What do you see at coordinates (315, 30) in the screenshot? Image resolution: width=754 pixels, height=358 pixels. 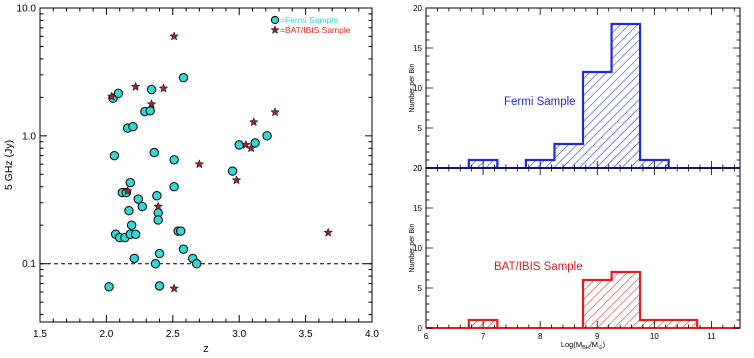 I see `legend-bat-label: =BAT/IBIS Sample` at bounding box center [315, 30].